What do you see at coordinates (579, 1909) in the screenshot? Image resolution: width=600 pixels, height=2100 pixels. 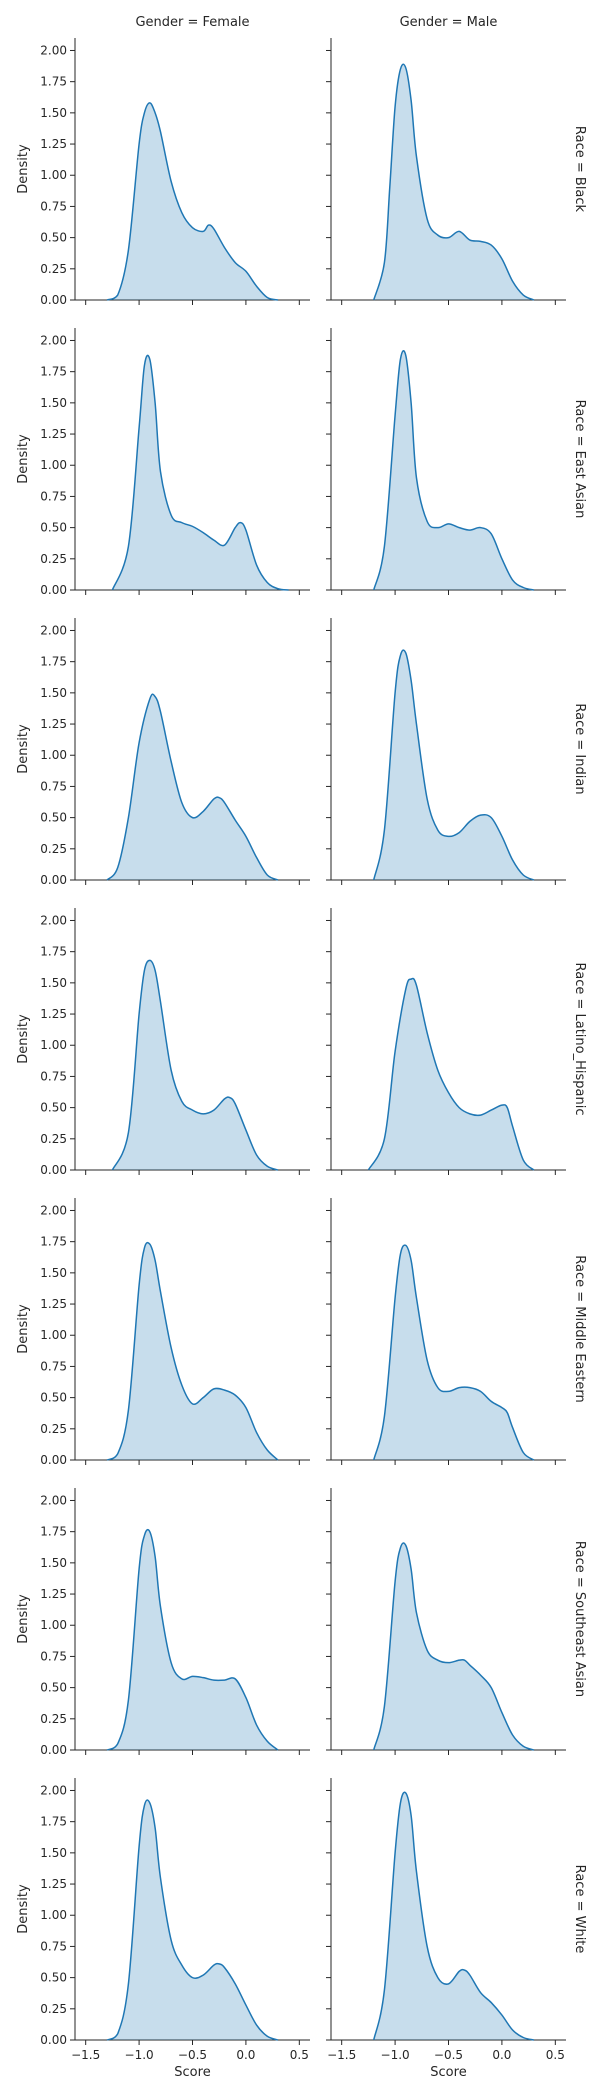 I see `row-title: Race = White` at bounding box center [579, 1909].